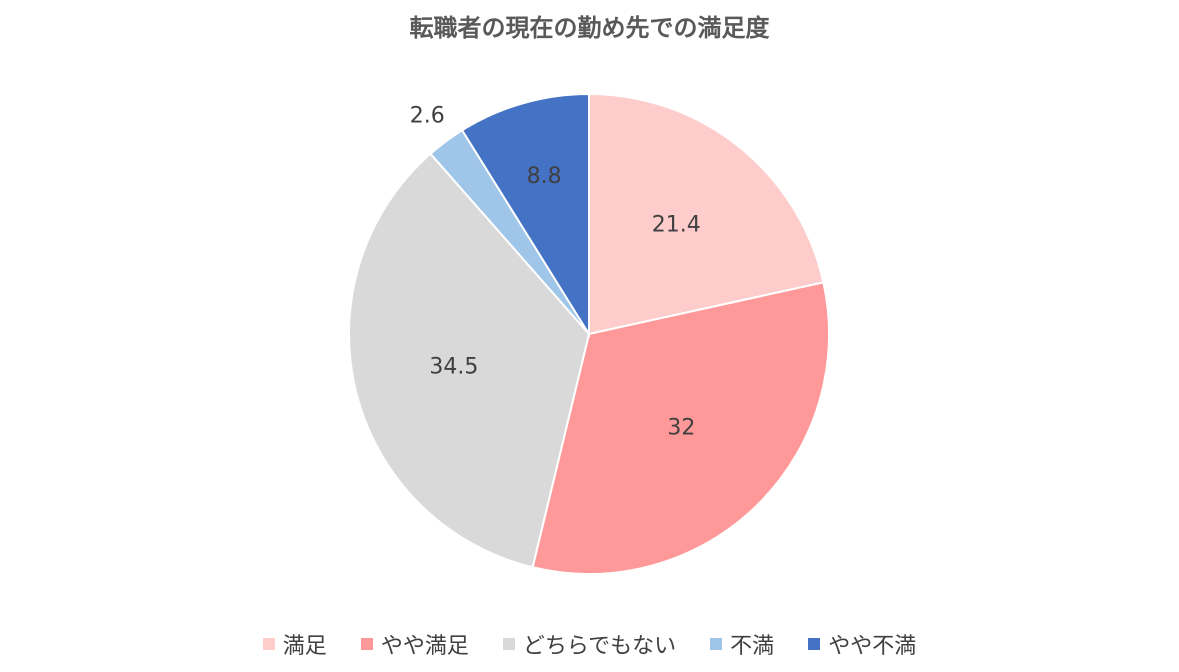 Image resolution: width=1179 pixels, height=672 pixels. What do you see at coordinates (752, 646) in the screenshot?
I see `legend-label: 不満` at bounding box center [752, 646].